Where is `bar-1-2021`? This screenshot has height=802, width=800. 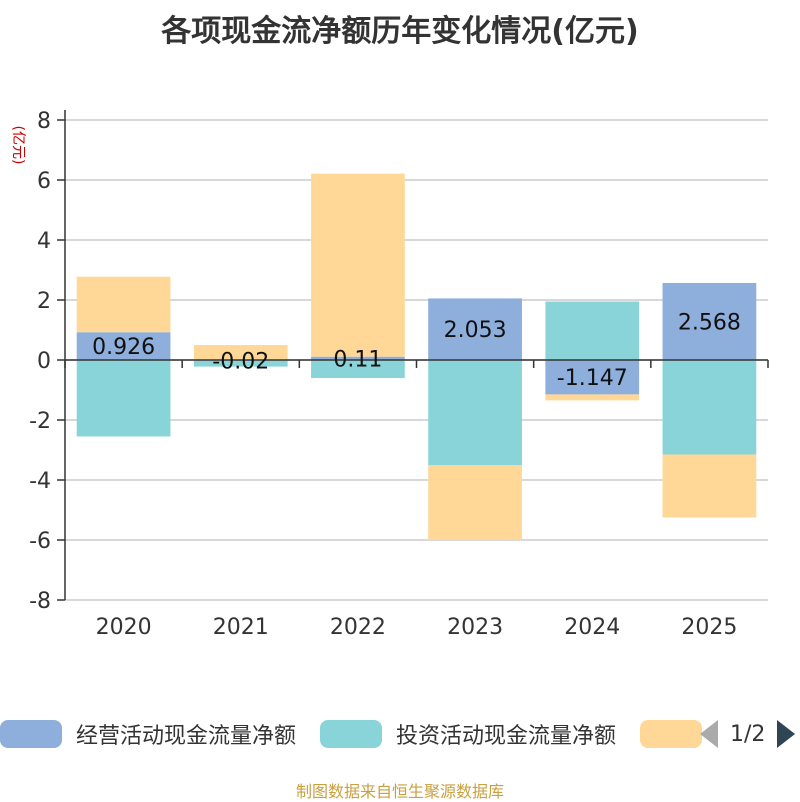
bar-1-2021 is located at coordinates (240, 363).